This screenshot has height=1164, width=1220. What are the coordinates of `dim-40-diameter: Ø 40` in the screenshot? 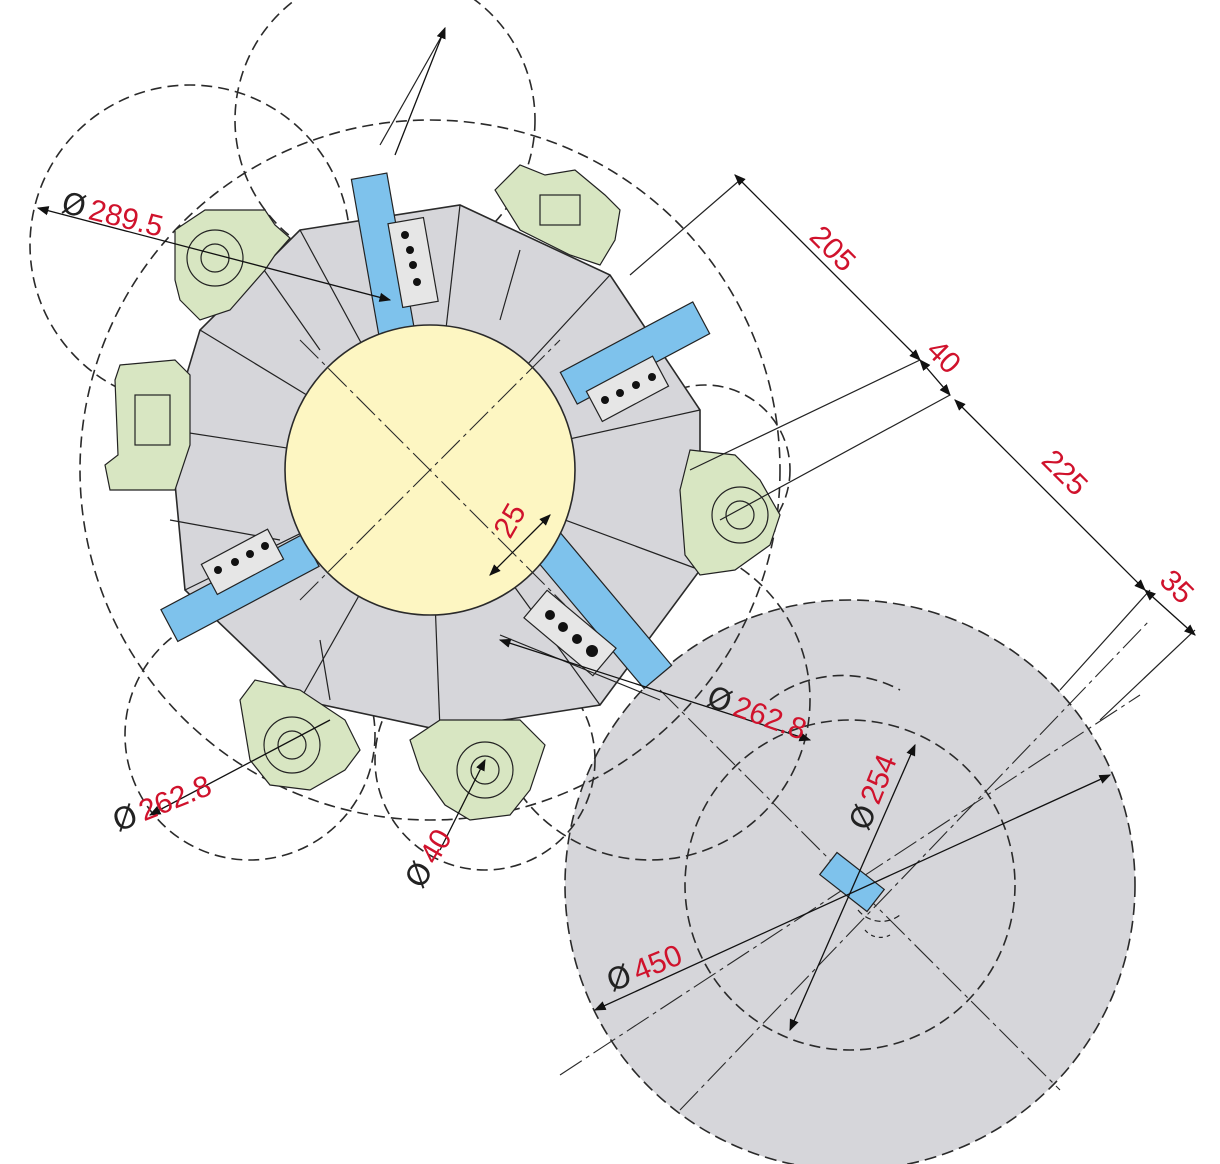 It's located at (429, 859).